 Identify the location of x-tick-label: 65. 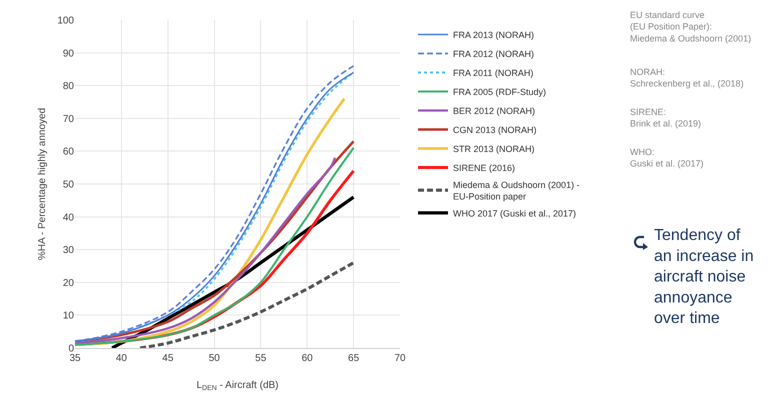
(354, 358).